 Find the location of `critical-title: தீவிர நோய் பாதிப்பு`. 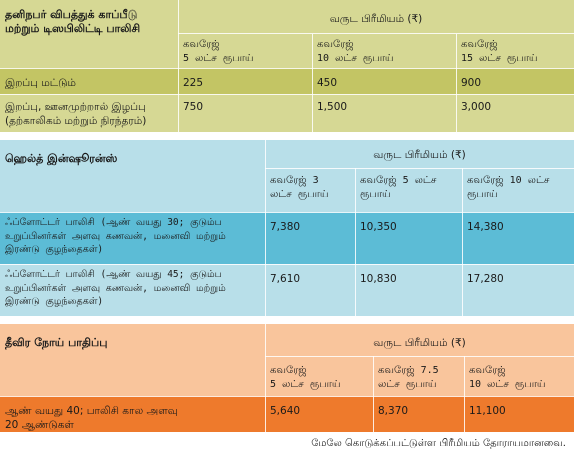

critical-title: தீவிர நோய் பாதிப்பு is located at coordinates (56, 342).